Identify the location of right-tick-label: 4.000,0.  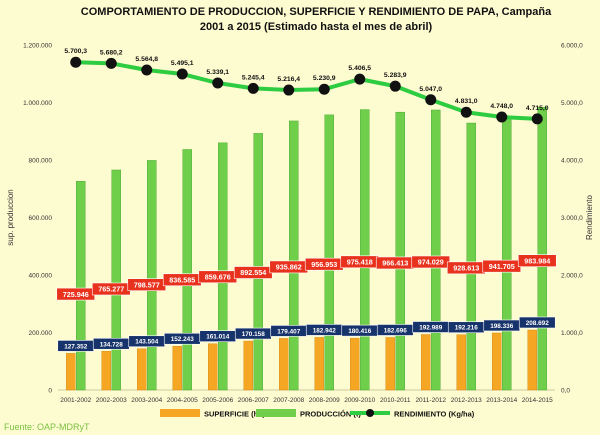
(572, 161).